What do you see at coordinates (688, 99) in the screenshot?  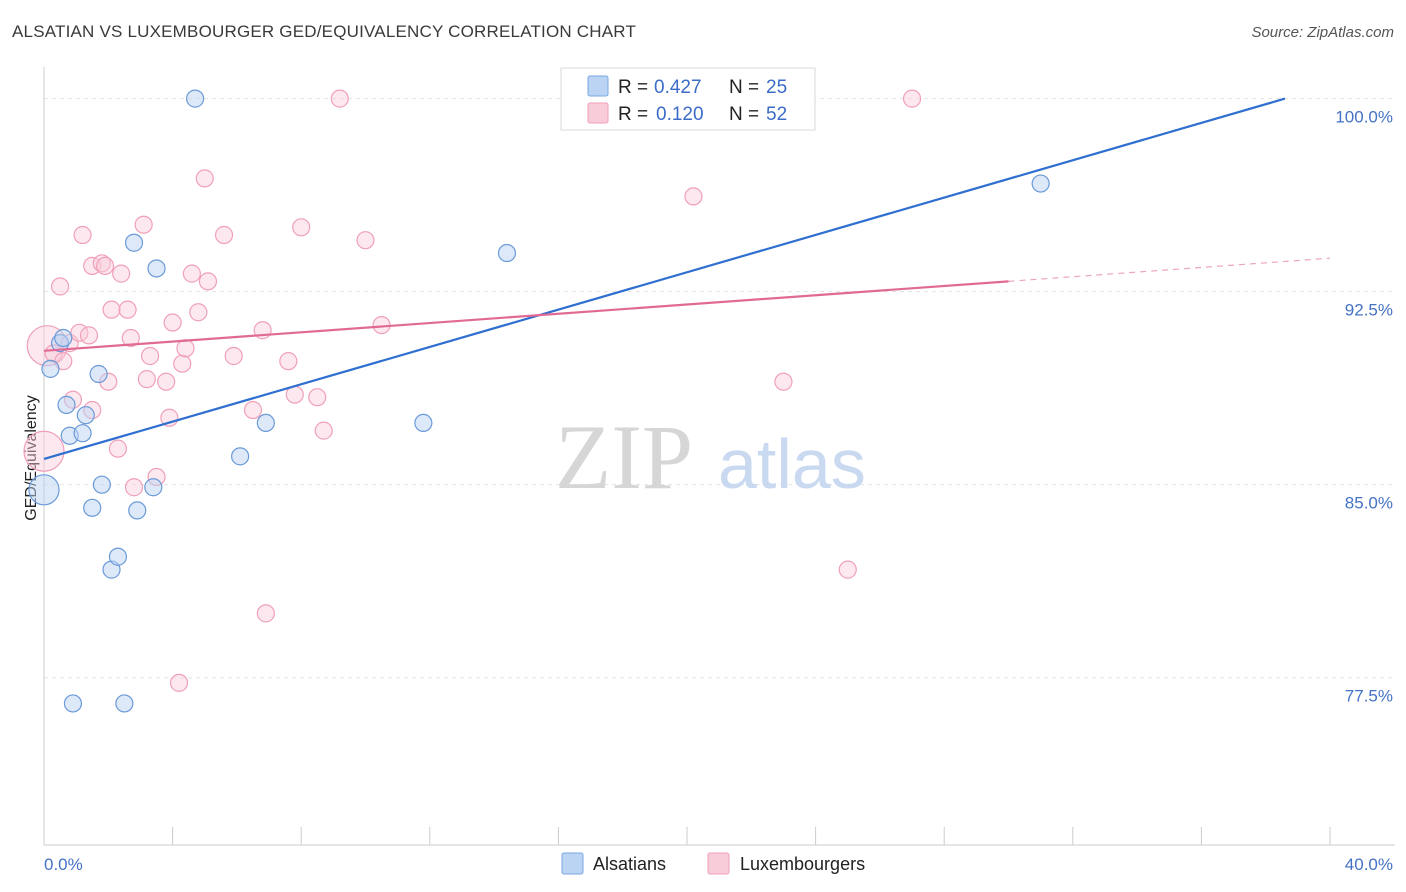 I see `legend-box: R = 0.427 N = 25 R = 0.120 N = 52` at bounding box center [688, 99].